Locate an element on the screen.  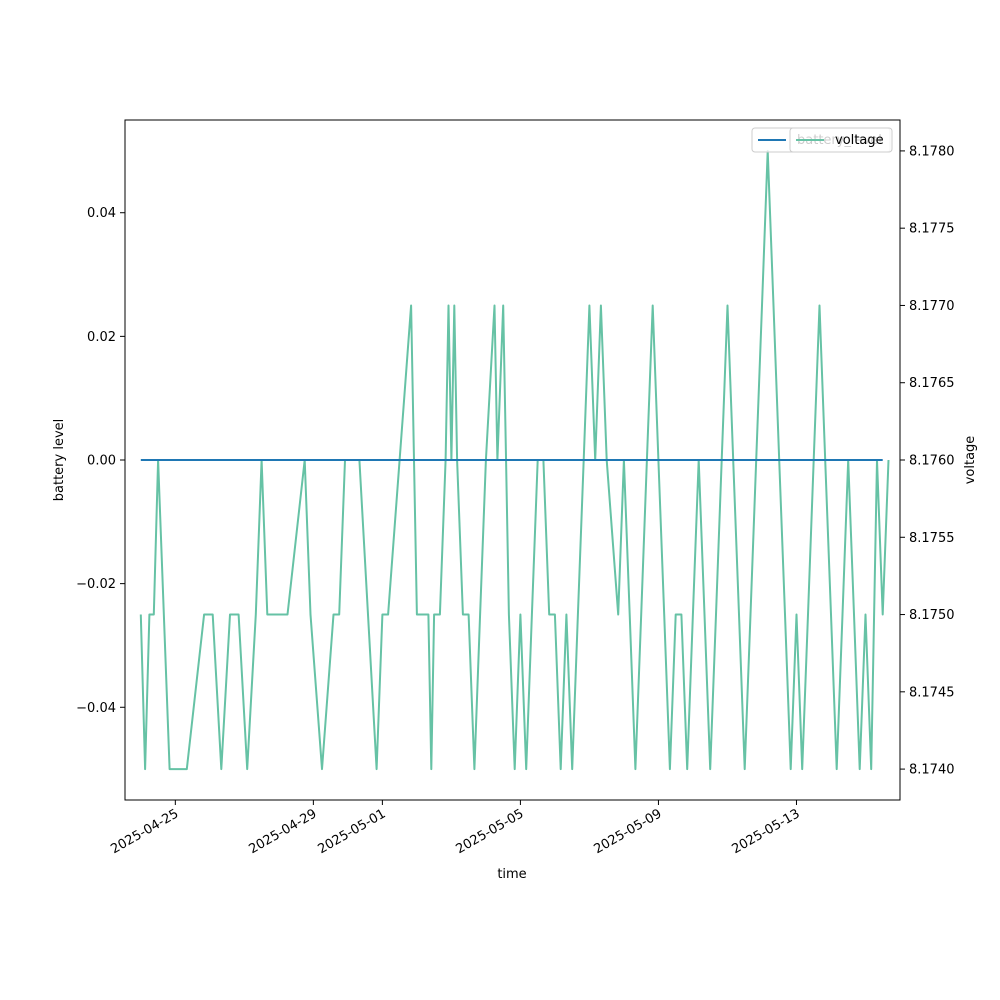
legend-voltage: voltage is located at coordinates (841, 140).